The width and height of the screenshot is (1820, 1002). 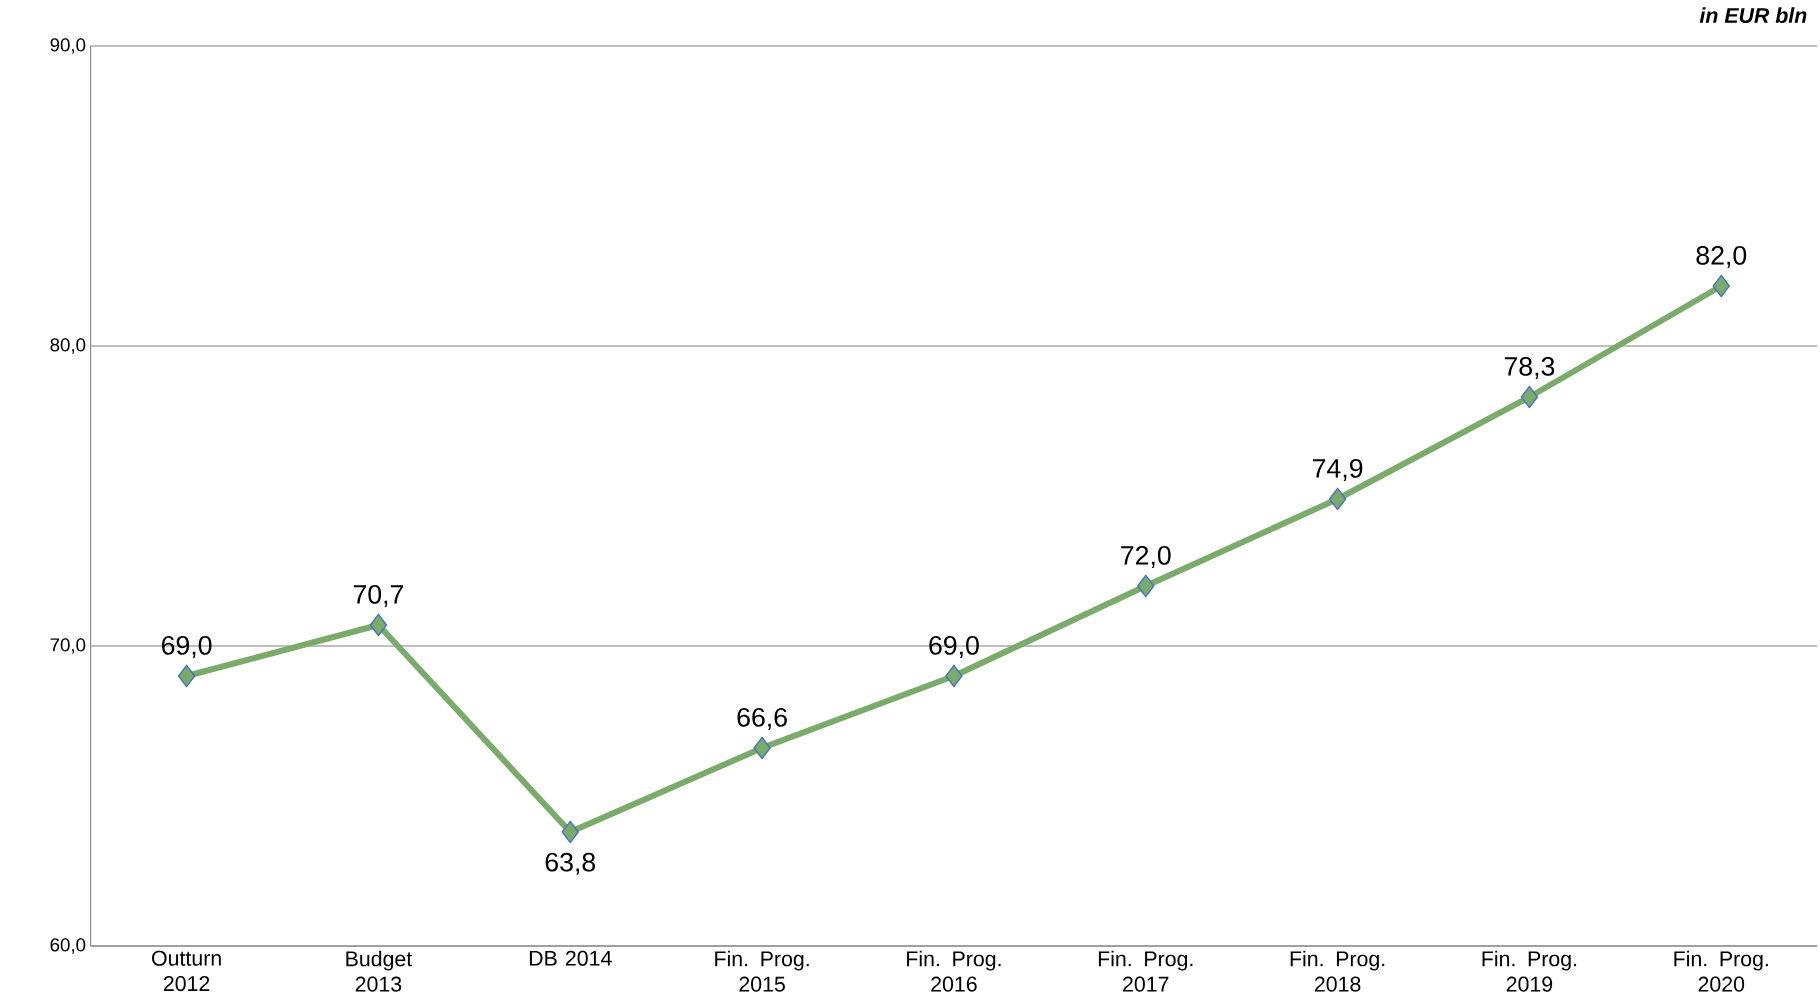 What do you see at coordinates (954, 971) in the screenshot?
I see `x-tick-label: Fin. Prog. 2016` at bounding box center [954, 971].